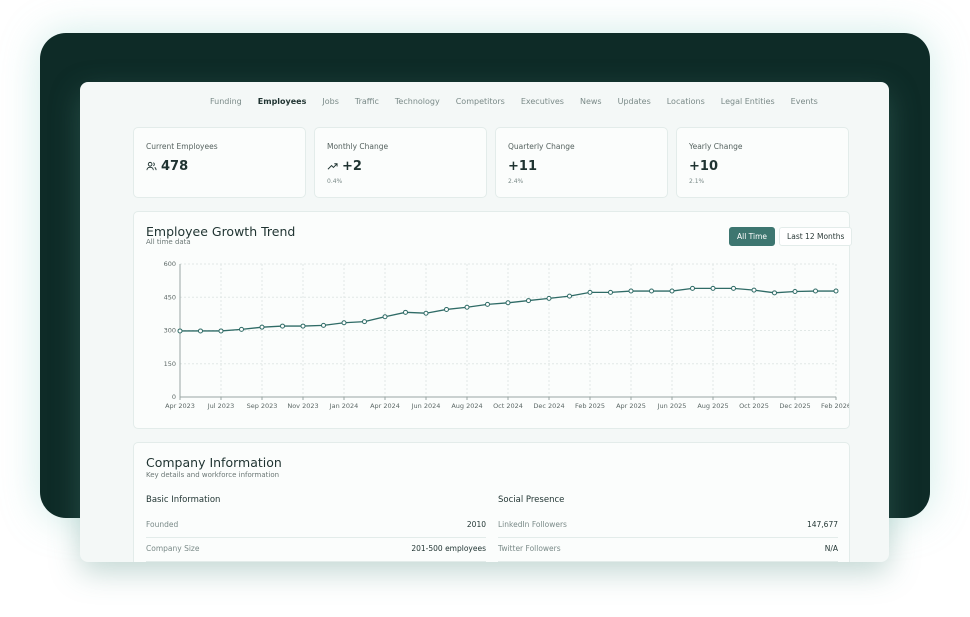 The height and width of the screenshot is (617, 970). Describe the element at coordinates (302, 406) in the screenshot. I see `x-tick-label: Nov 2023` at that location.